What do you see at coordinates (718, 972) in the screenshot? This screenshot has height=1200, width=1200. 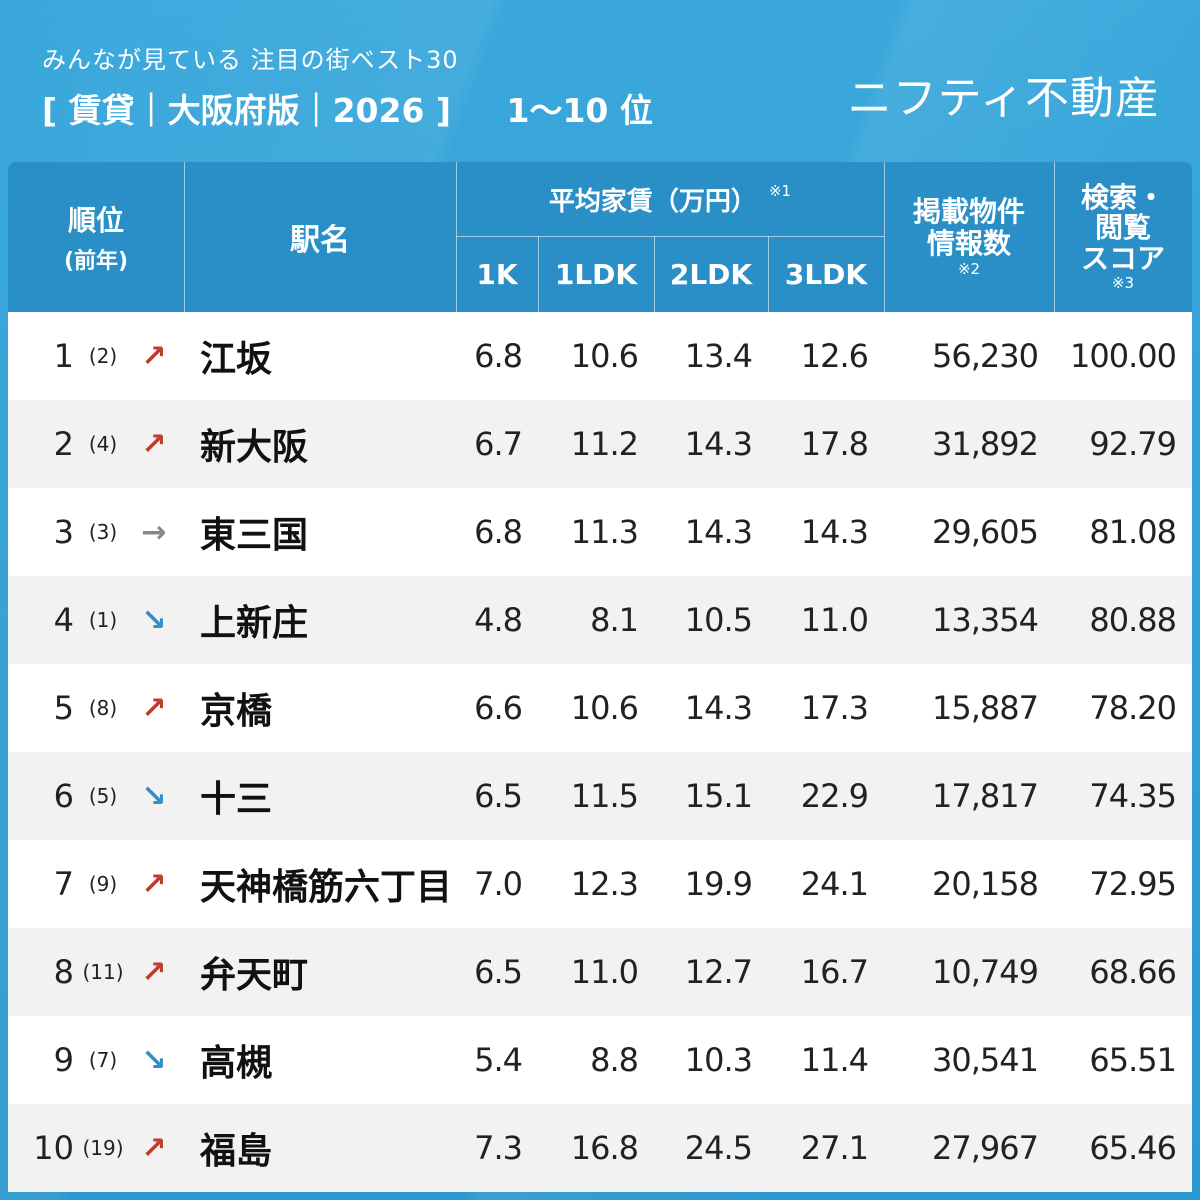 I see `ldk2-cell: 12.7` at bounding box center [718, 972].